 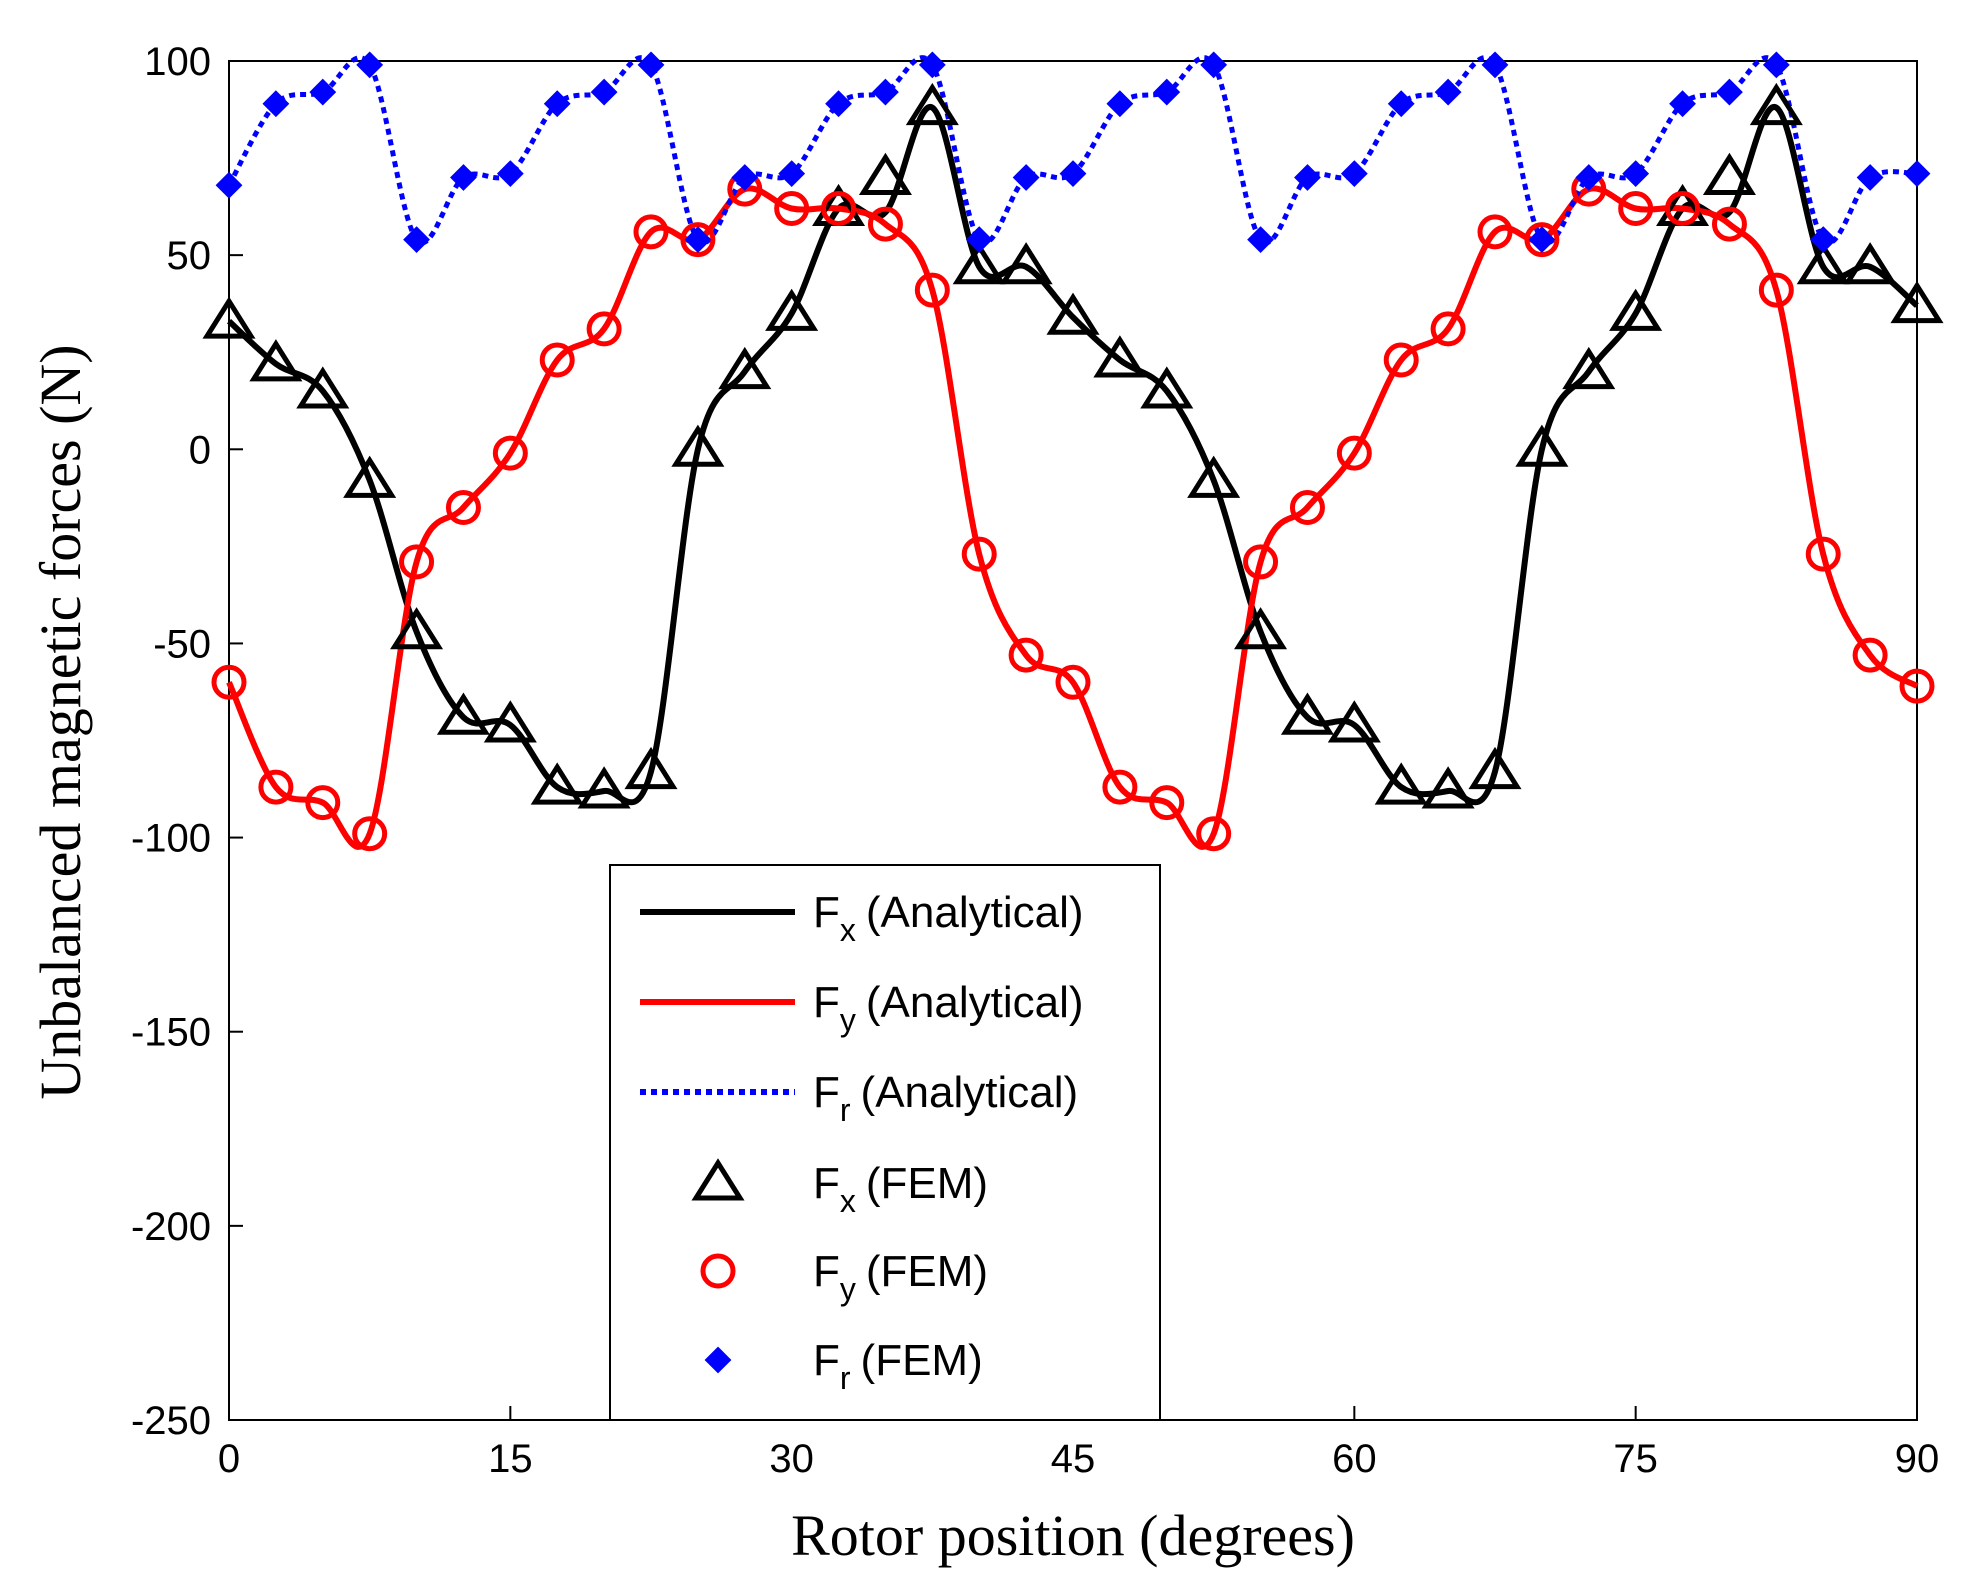 I want to click on legend-label-suffix: (FEM), so click(x=927, y=1183).